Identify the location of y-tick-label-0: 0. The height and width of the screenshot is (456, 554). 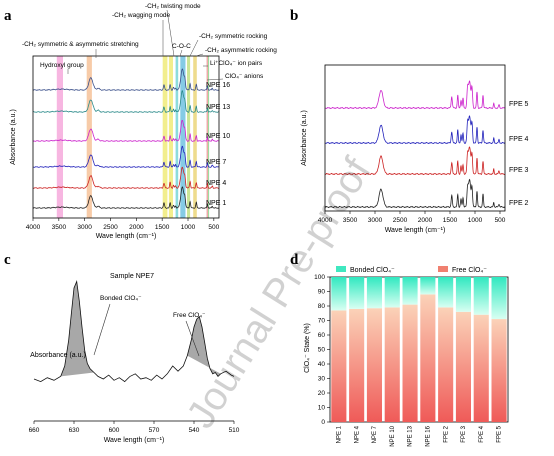
(323, 422).